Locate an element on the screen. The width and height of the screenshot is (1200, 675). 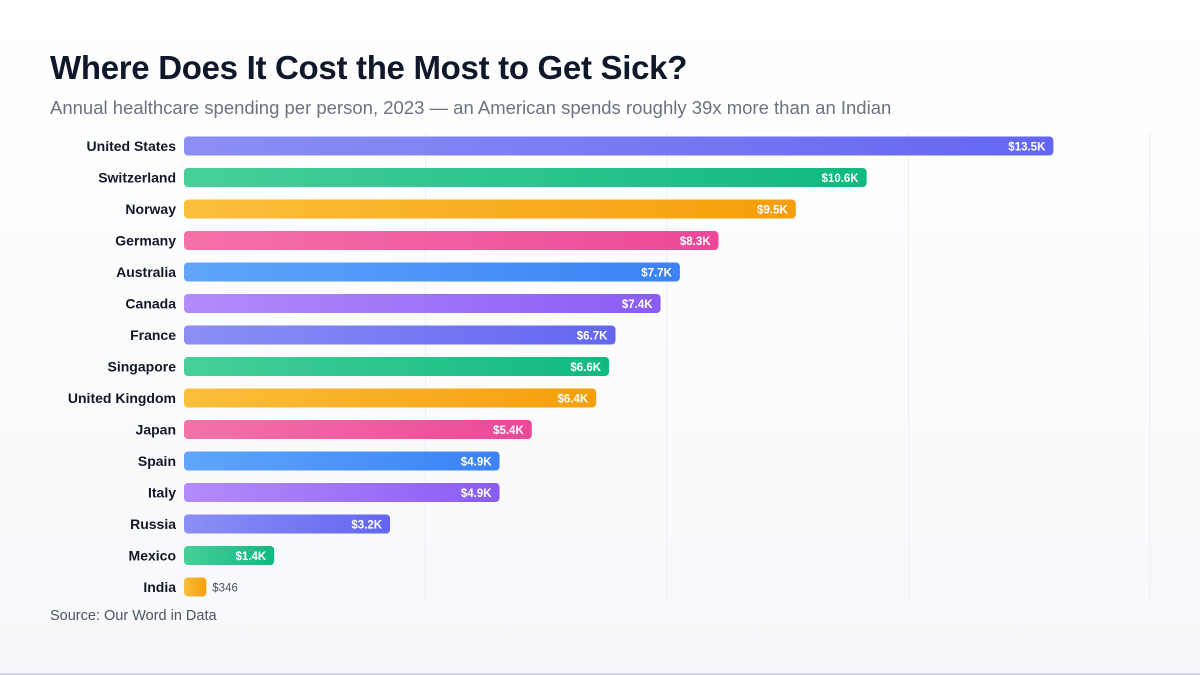
value-label: $1.4K is located at coordinates (250, 557).